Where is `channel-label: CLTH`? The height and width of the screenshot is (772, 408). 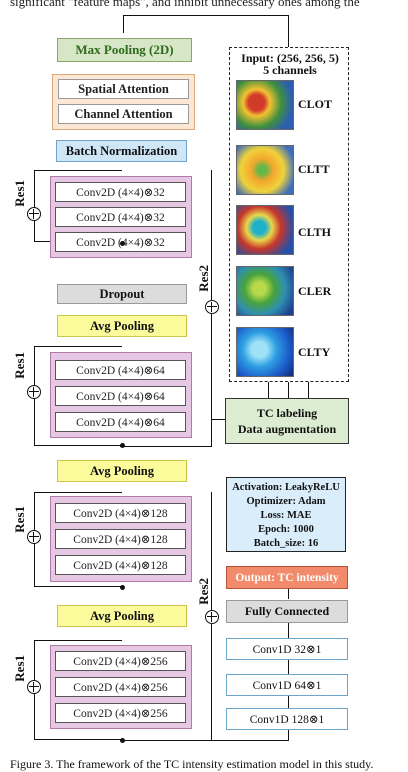 channel-label: CLTH is located at coordinates (314, 232).